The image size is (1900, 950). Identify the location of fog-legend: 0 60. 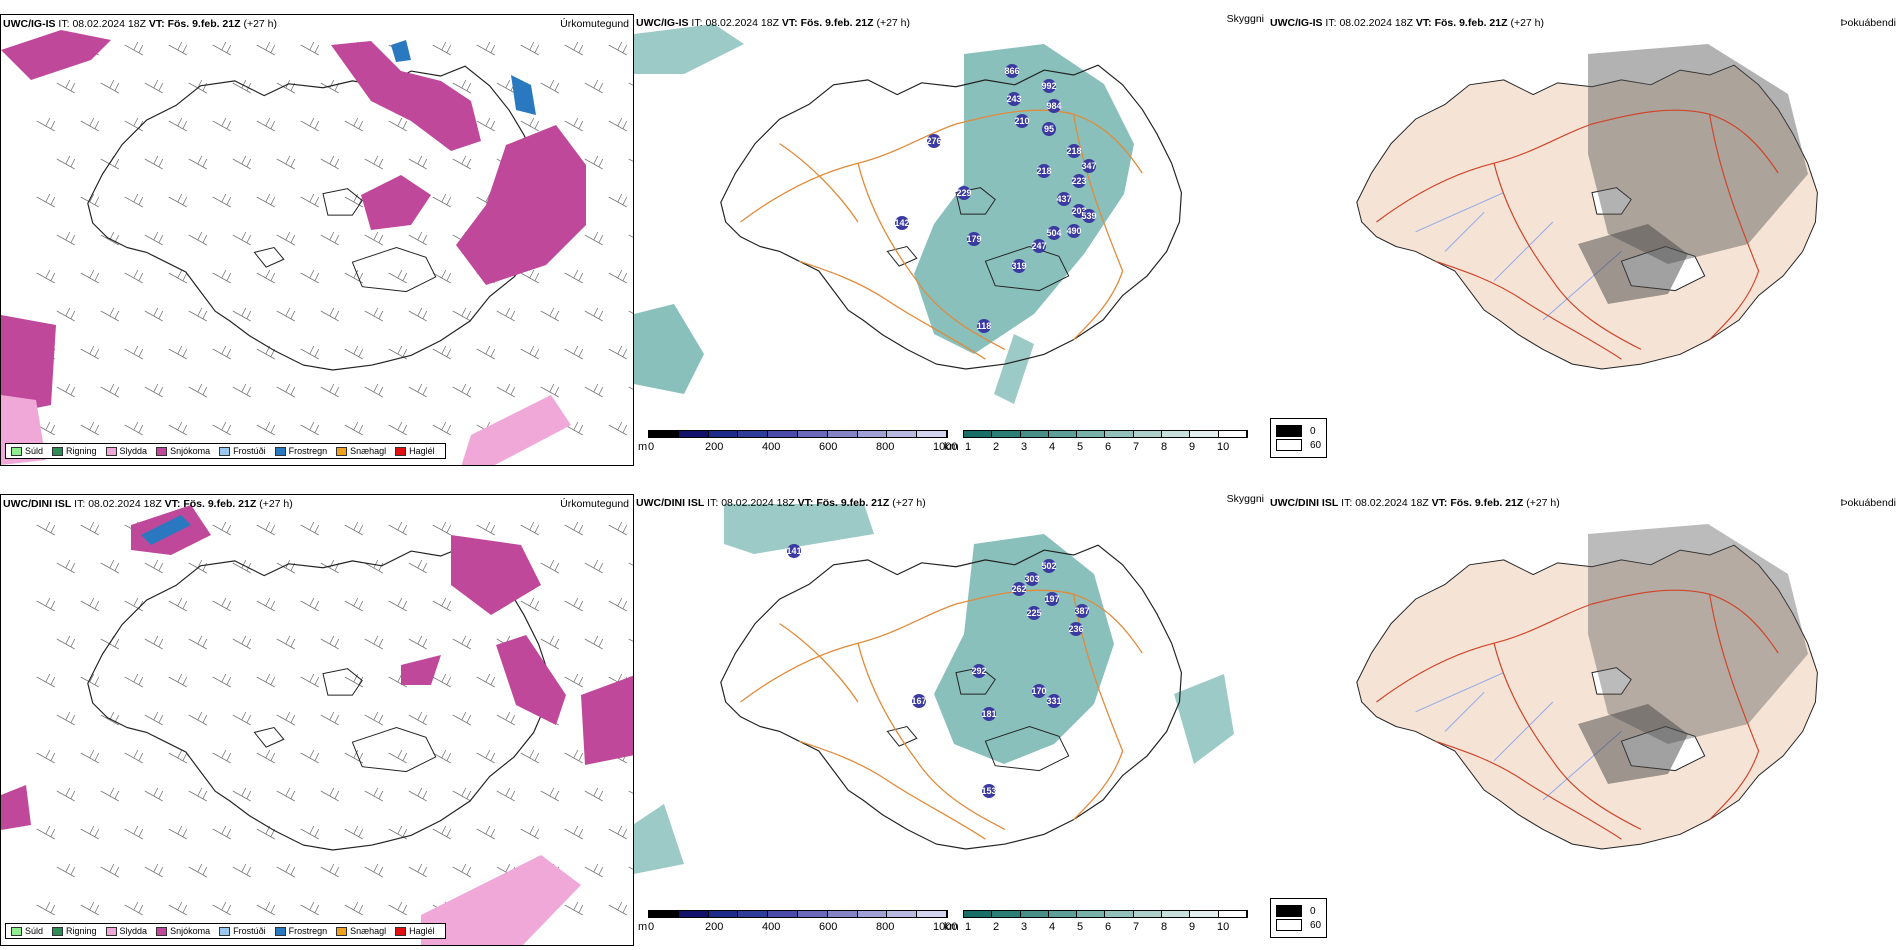
(1299, 918).